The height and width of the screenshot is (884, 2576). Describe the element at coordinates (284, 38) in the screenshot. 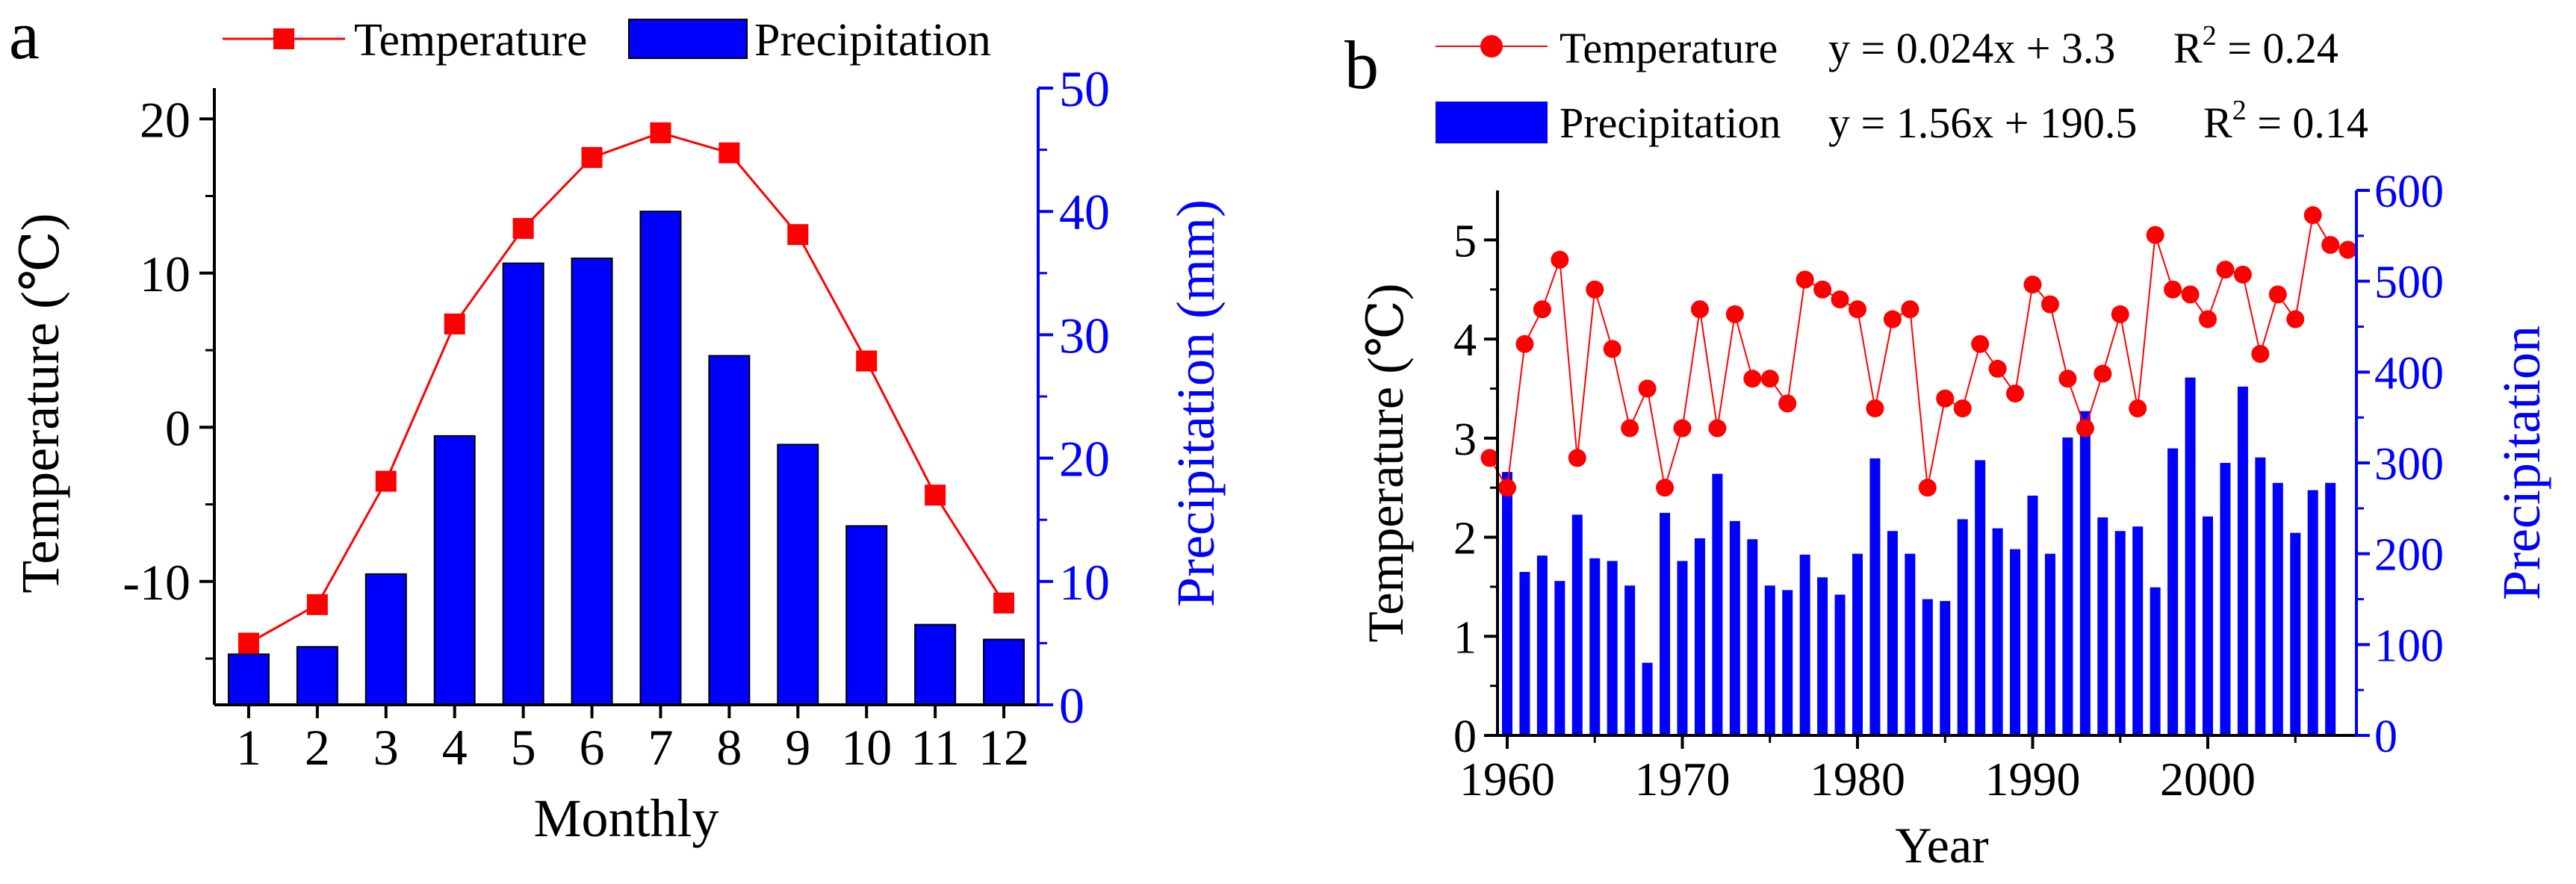

I see `legend-temperature-marker` at that location.